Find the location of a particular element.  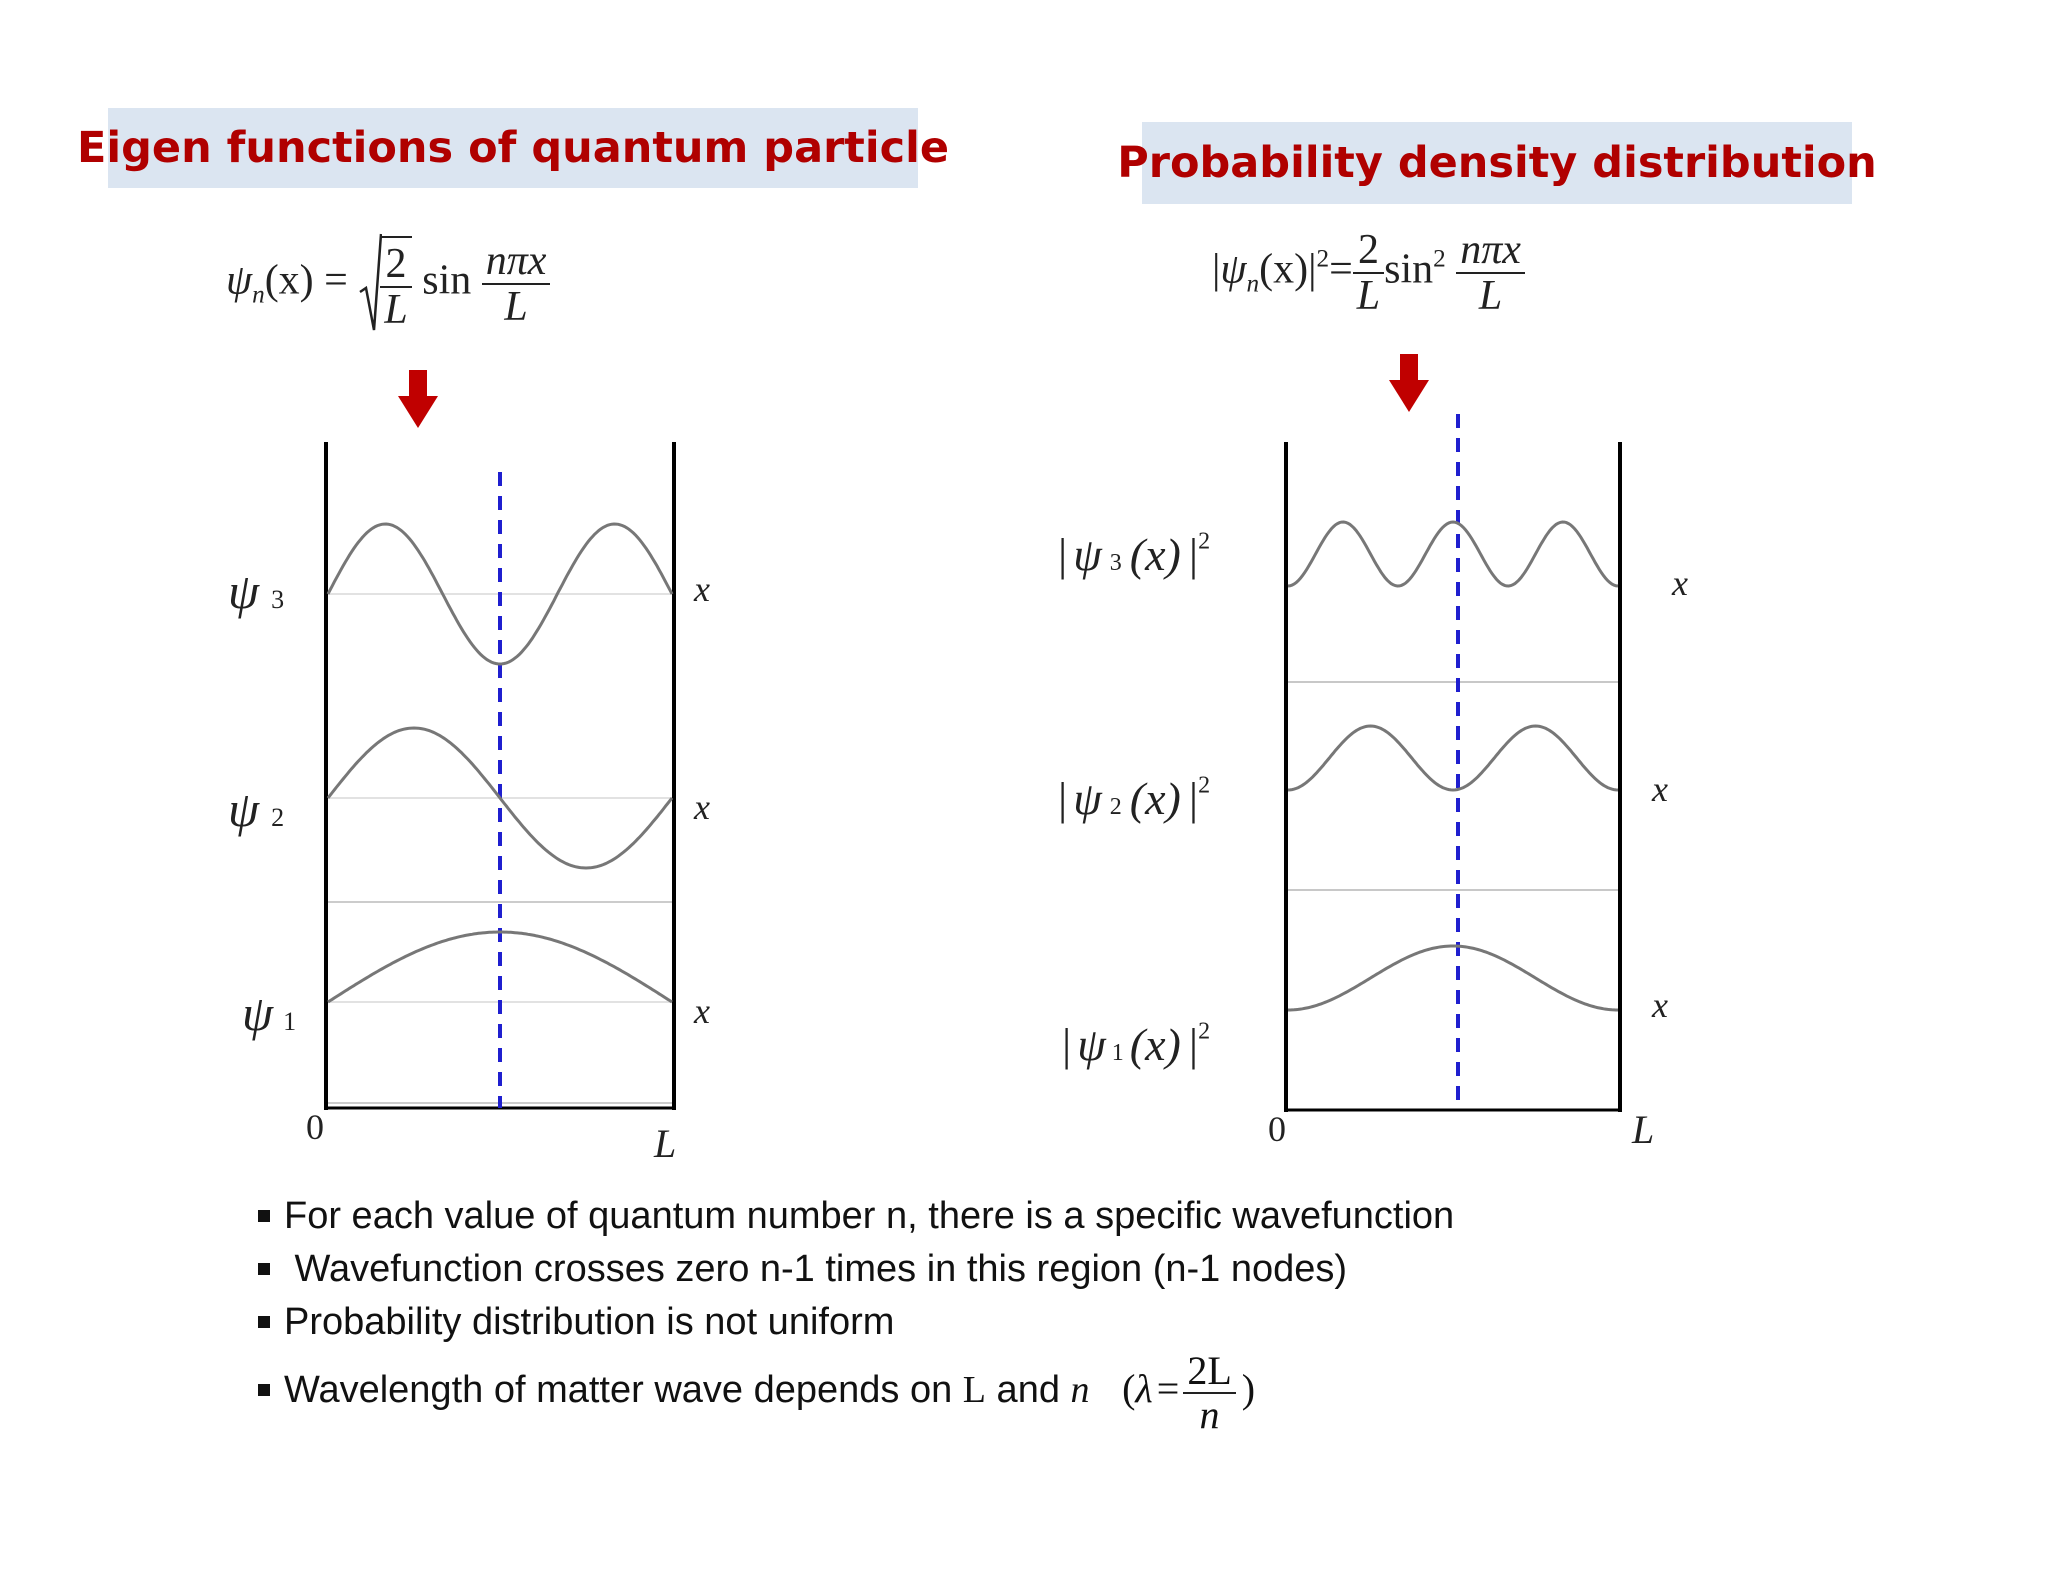

formula-abs-open: | is located at coordinates (1216, 269).